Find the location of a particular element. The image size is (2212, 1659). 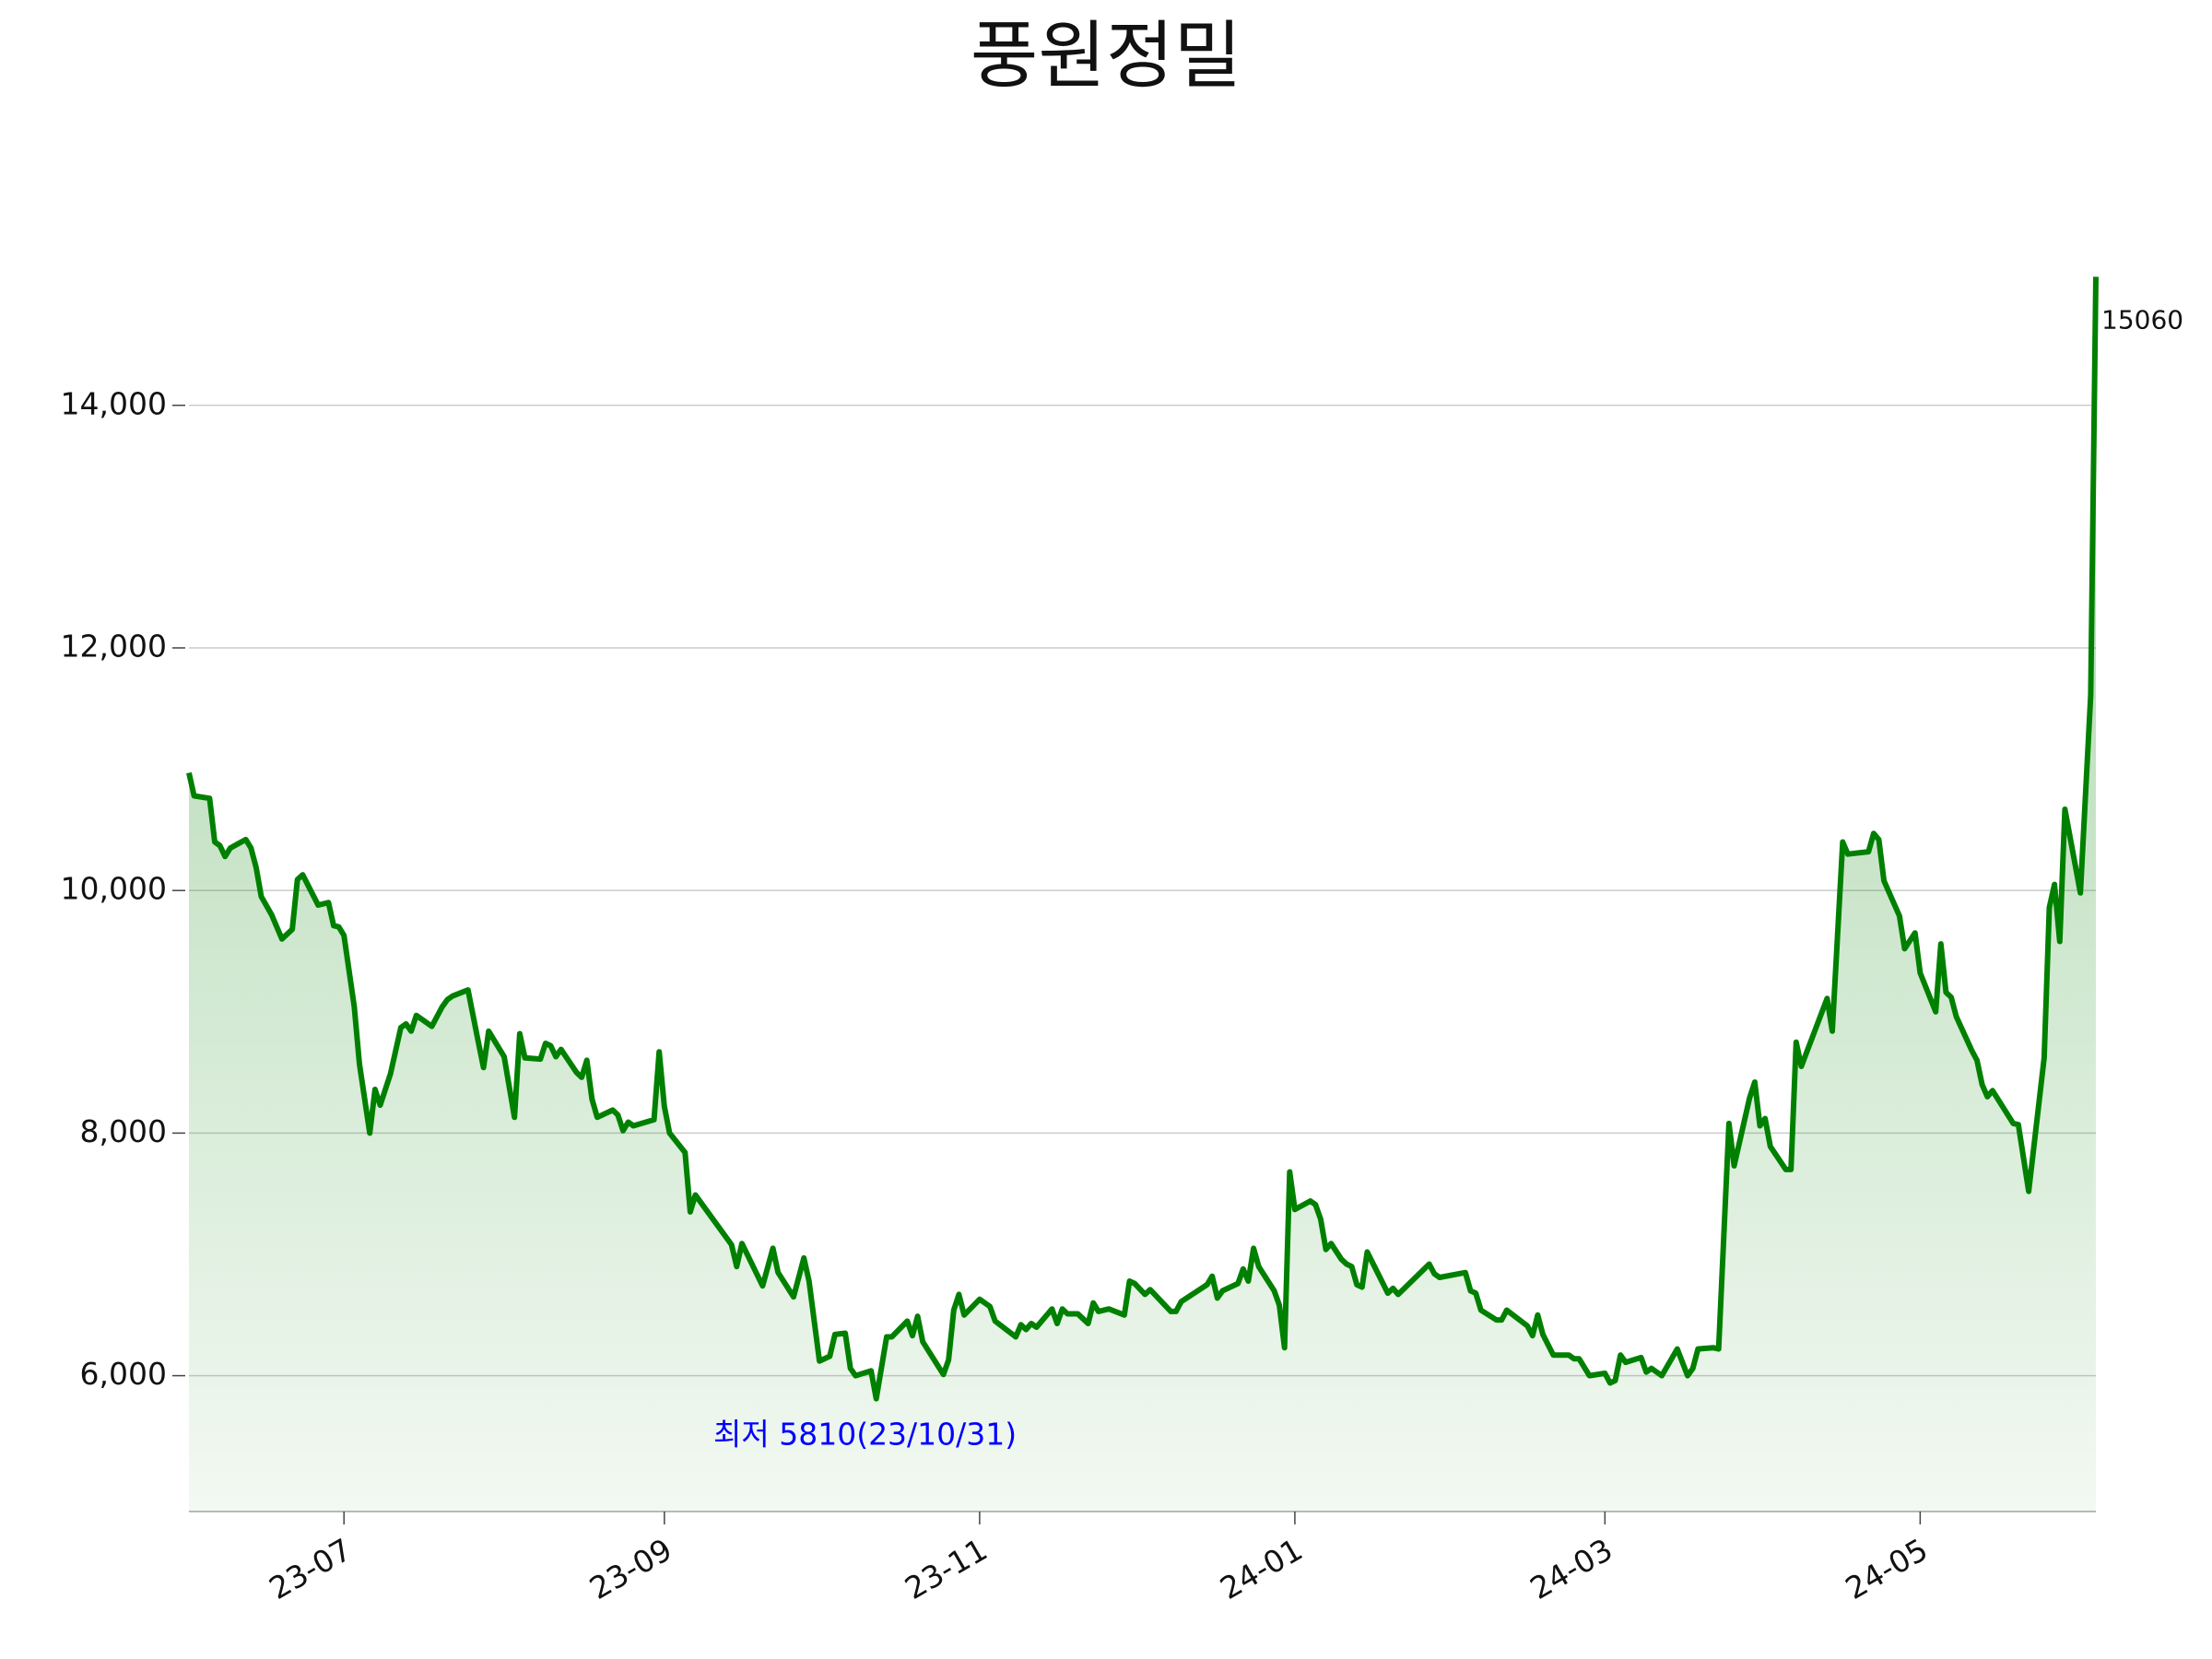

x-tick-label: 23-07 is located at coordinates (310, 1568).